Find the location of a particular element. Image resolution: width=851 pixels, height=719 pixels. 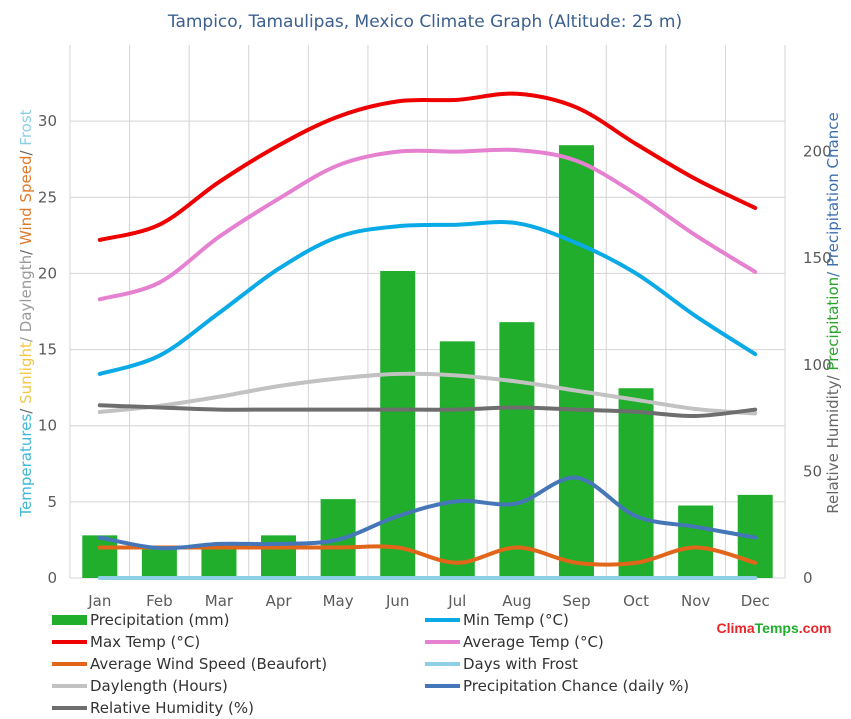

axis-title-part: Relative Humidity/ is located at coordinates (833, 442).